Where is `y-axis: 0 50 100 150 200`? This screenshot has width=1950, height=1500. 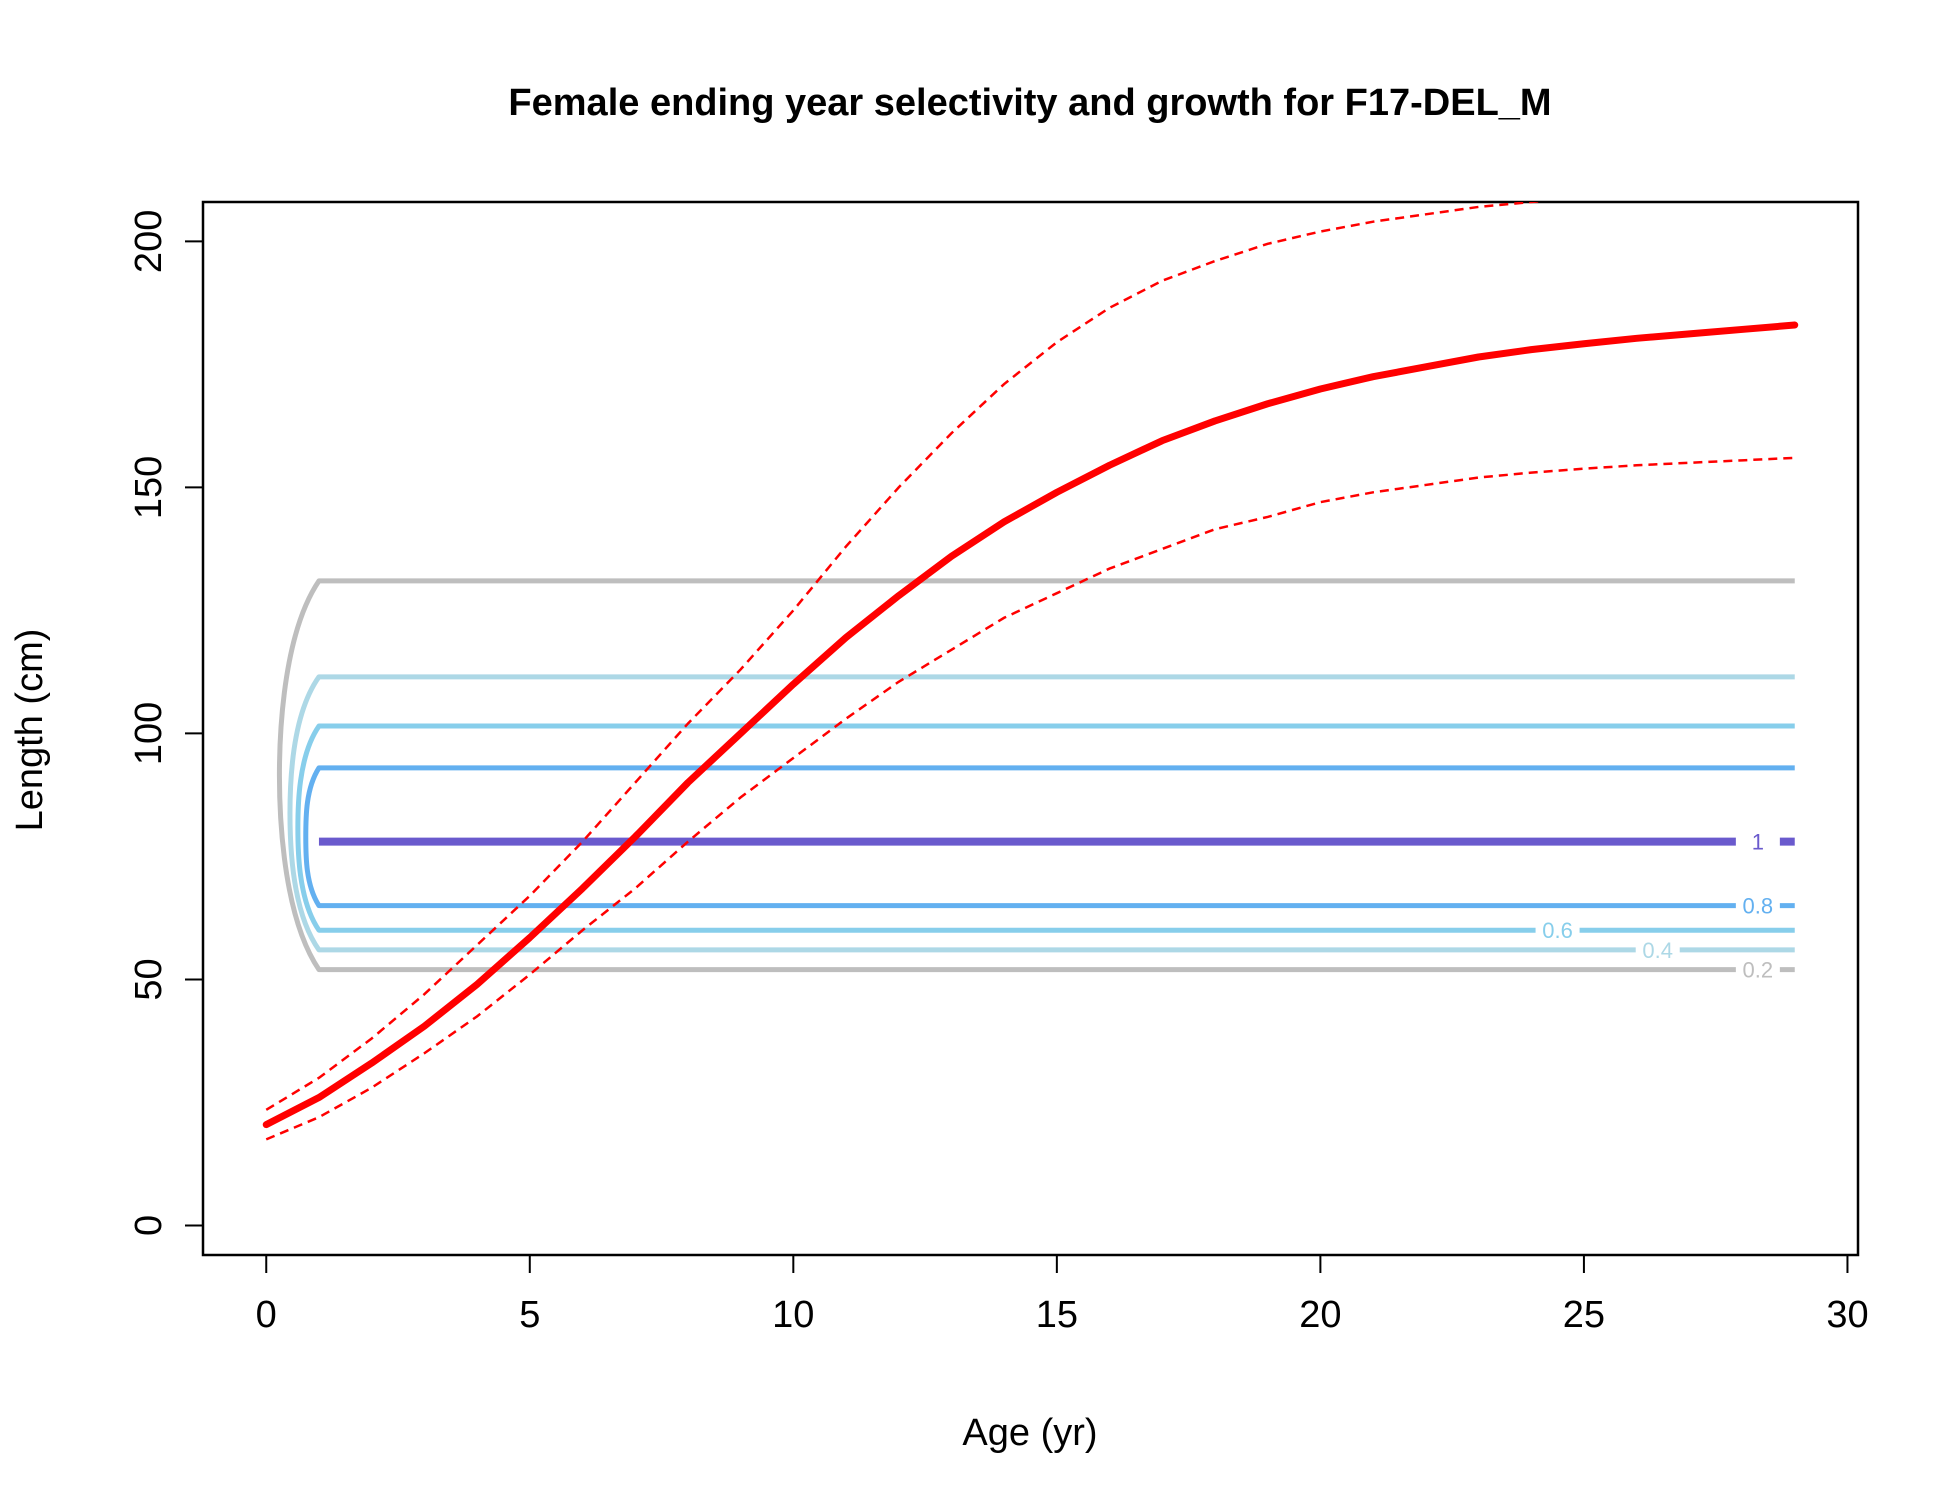 y-axis: 0 50 100 150 200 is located at coordinates (166, 723).